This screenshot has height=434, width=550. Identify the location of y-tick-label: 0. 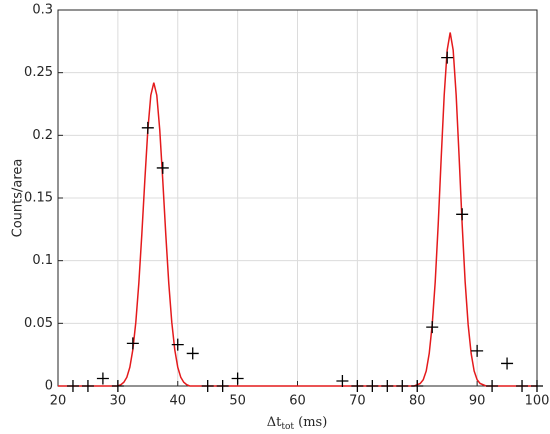
(49, 386).